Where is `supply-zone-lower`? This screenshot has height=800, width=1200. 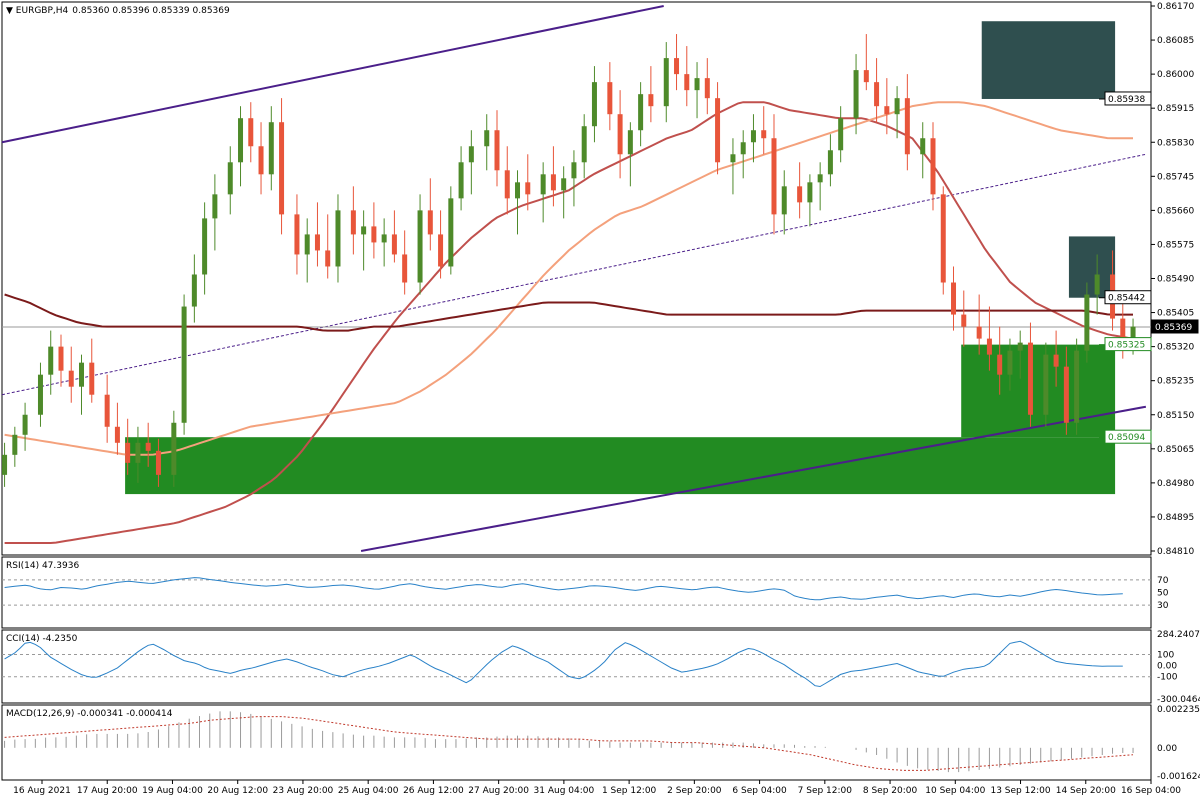 supply-zone-lower is located at coordinates (1092, 267).